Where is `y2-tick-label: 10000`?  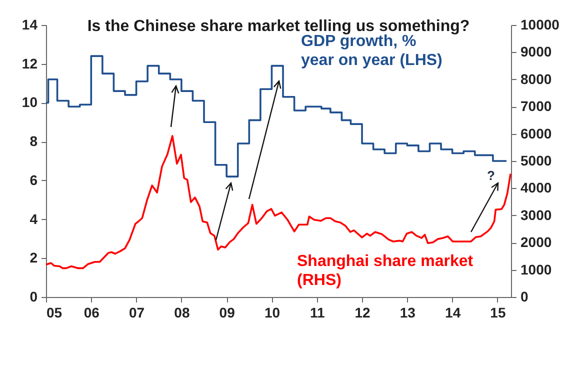
y2-tick-label: 10000 is located at coordinates (540, 24).